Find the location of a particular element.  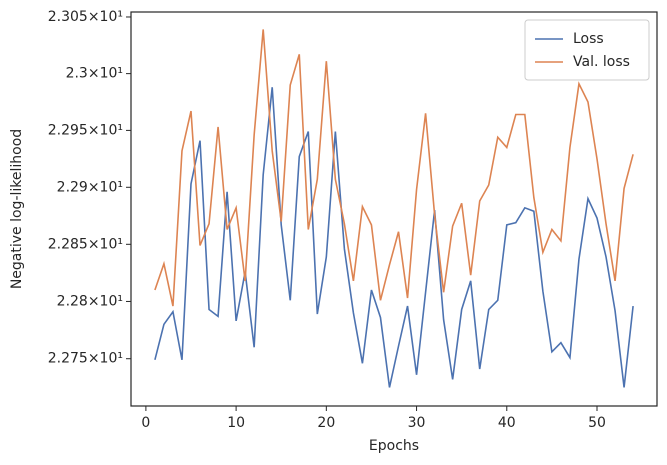

x-axis-label: Epochs is located at coordinates (394, 446).